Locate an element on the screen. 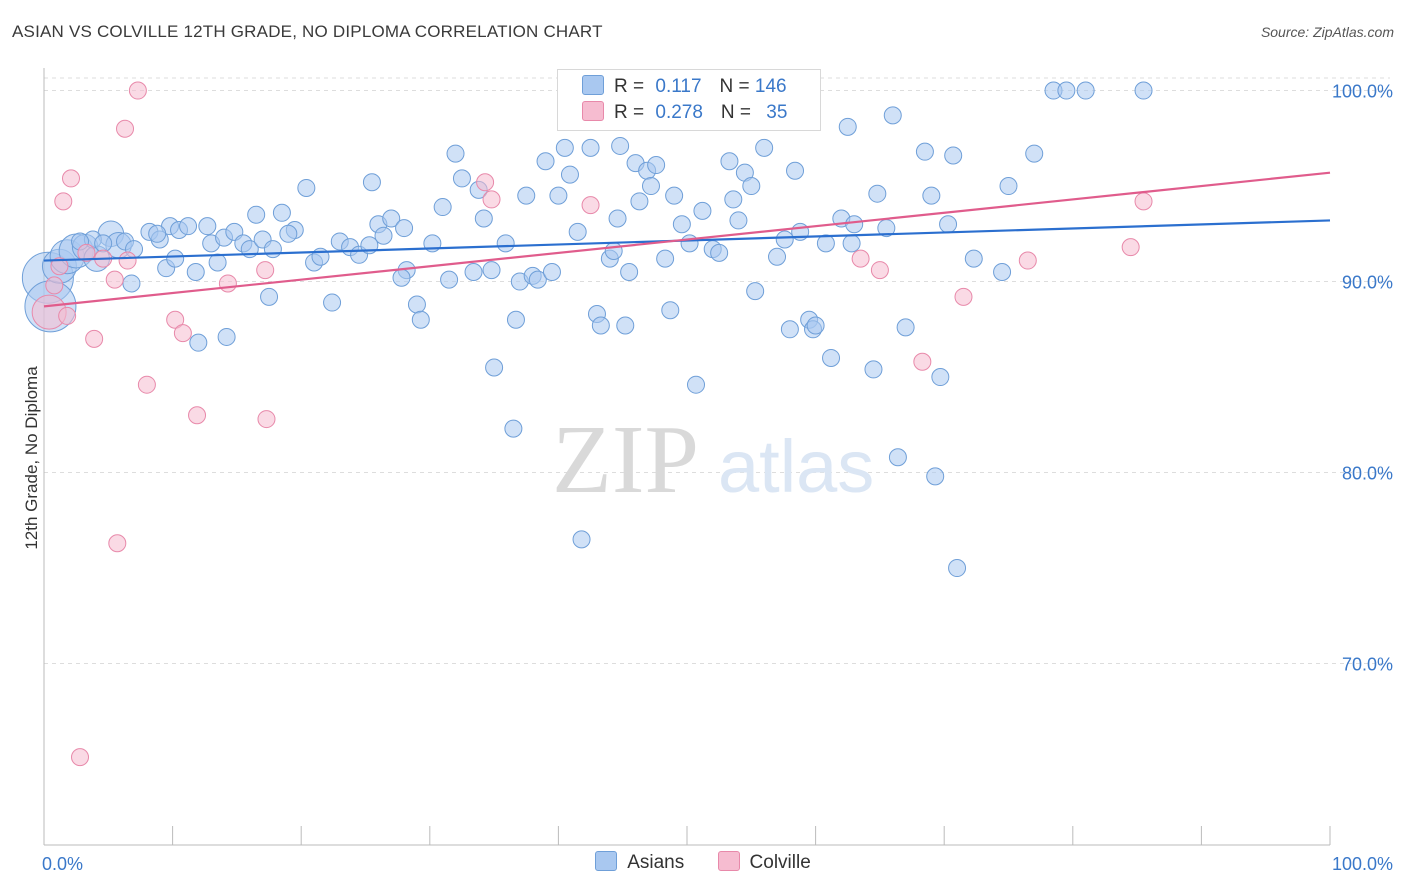 The image size is (1406, 892). legend-n-value-colville: 35 is located at coordinates (777, 112).